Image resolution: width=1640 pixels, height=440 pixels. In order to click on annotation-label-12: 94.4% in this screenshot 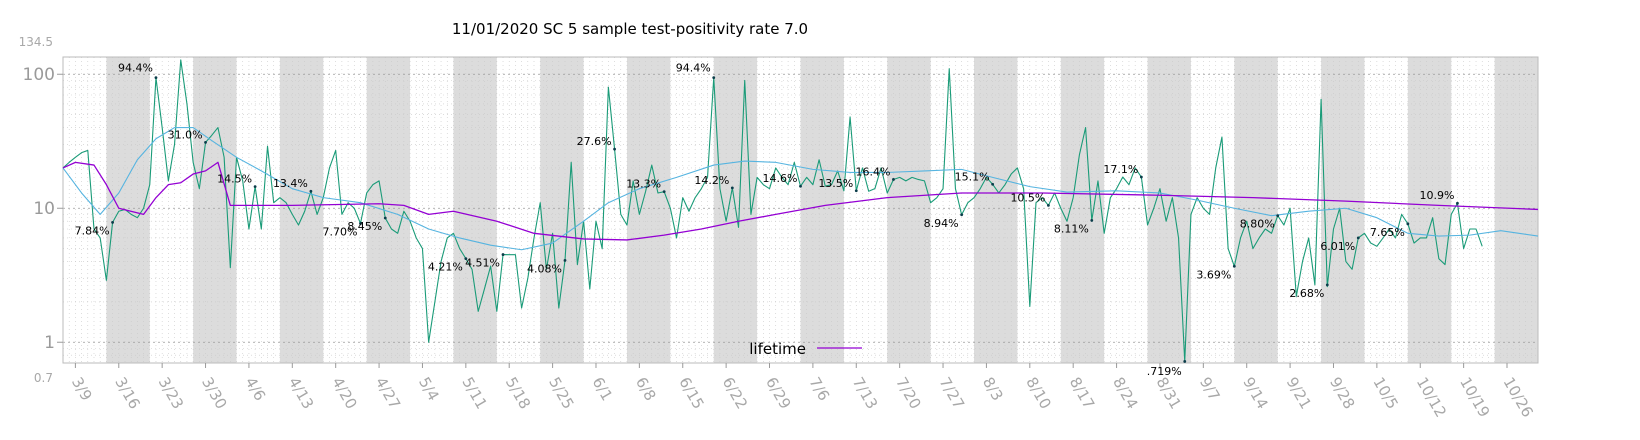, I will do `click(693, 68)`.